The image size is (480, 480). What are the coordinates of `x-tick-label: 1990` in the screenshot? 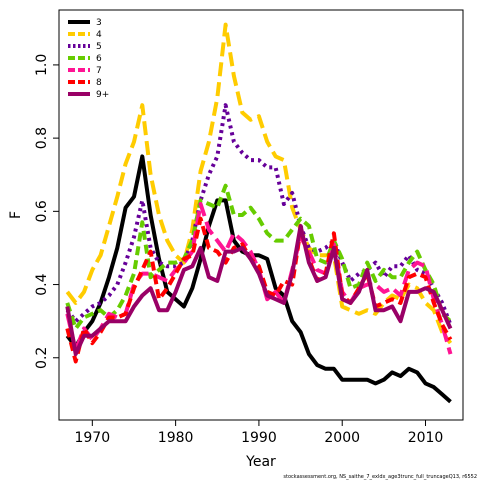 It's located at (259, 438).